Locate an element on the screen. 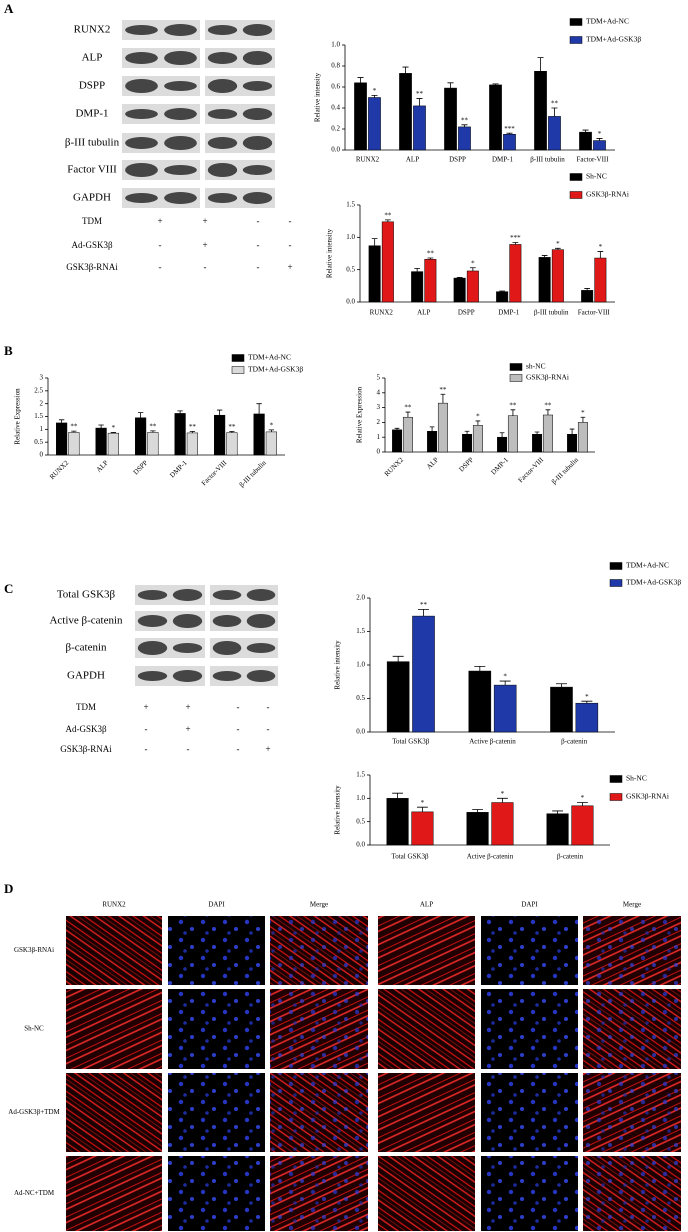 The width and height of the screenshot is (688, 1232). row-label: GSK3β-RNAi is located at coordinates (34, 950).